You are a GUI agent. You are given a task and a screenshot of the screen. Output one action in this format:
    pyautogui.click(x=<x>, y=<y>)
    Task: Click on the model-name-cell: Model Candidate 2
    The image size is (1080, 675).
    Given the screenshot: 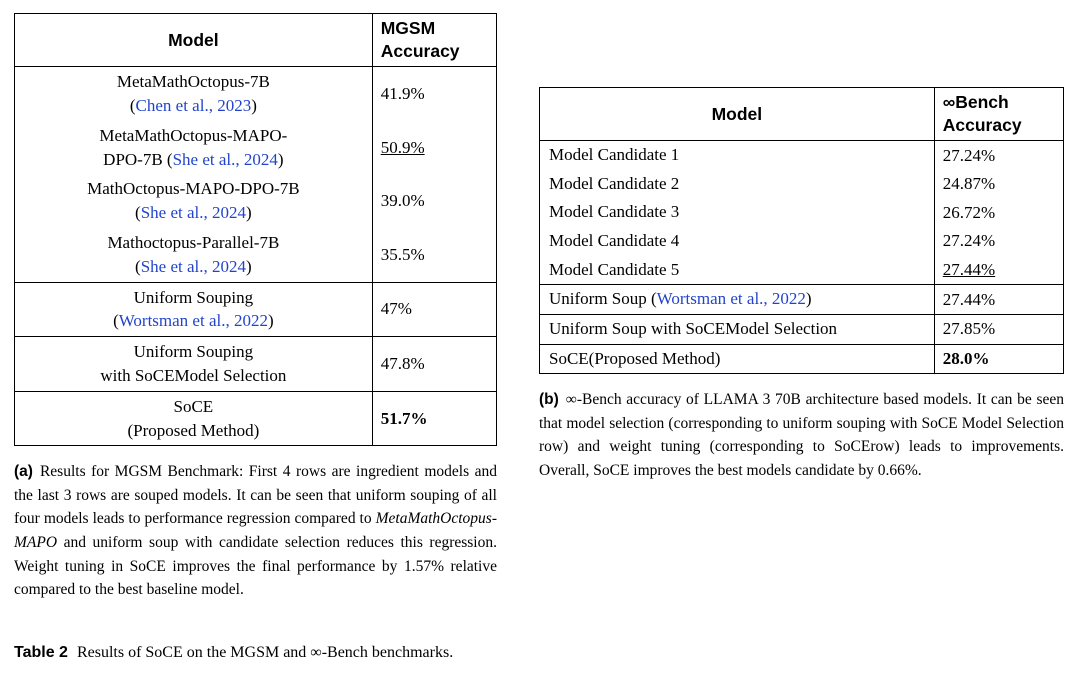 What is the action you would take?
    pyautogui.click(x=614, y=183)
    